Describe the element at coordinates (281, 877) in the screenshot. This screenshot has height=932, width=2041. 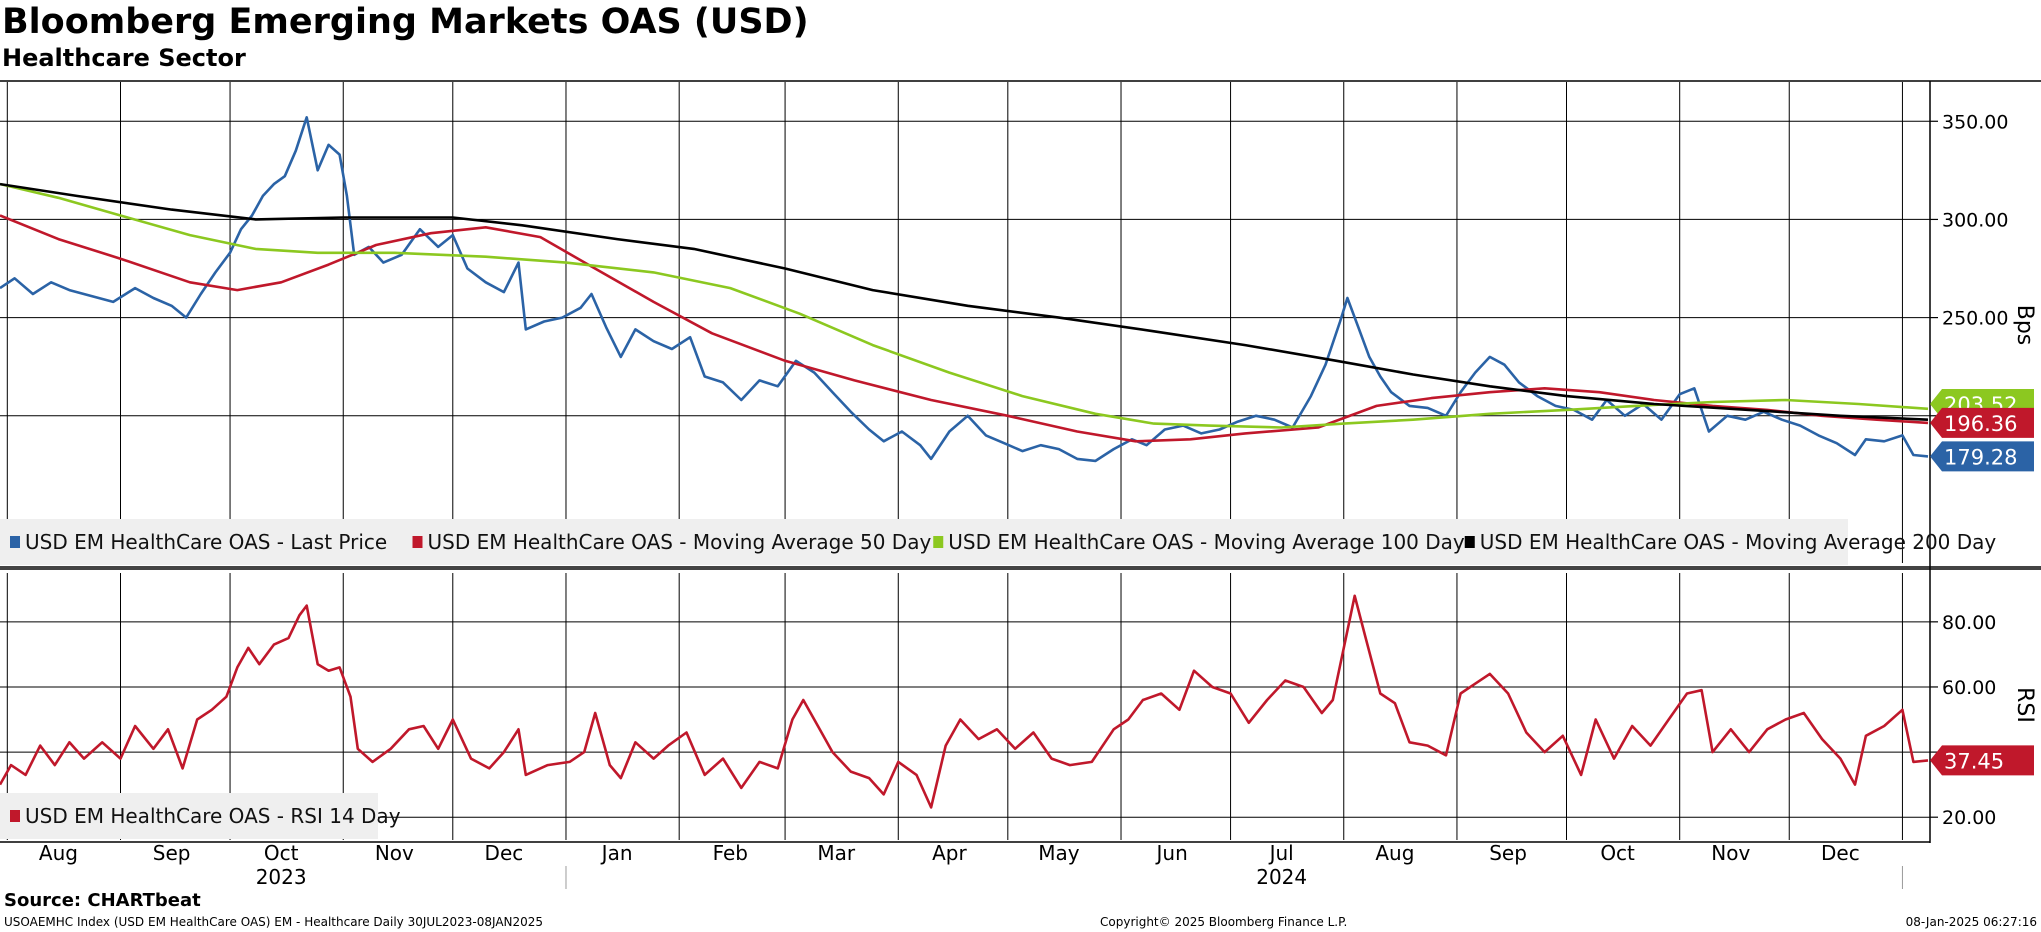
I see `year-label: 2023` at that location.